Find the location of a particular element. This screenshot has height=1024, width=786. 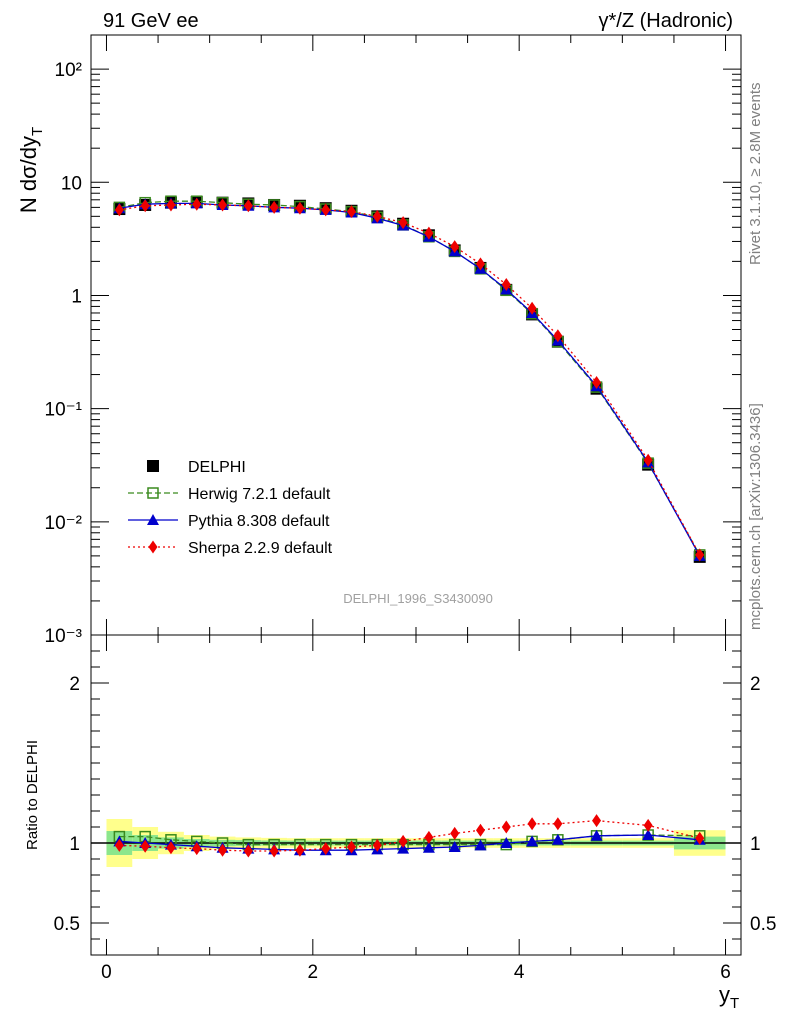

ratio-y-tick-label-right: 1 is located at coordinates (755, 844).